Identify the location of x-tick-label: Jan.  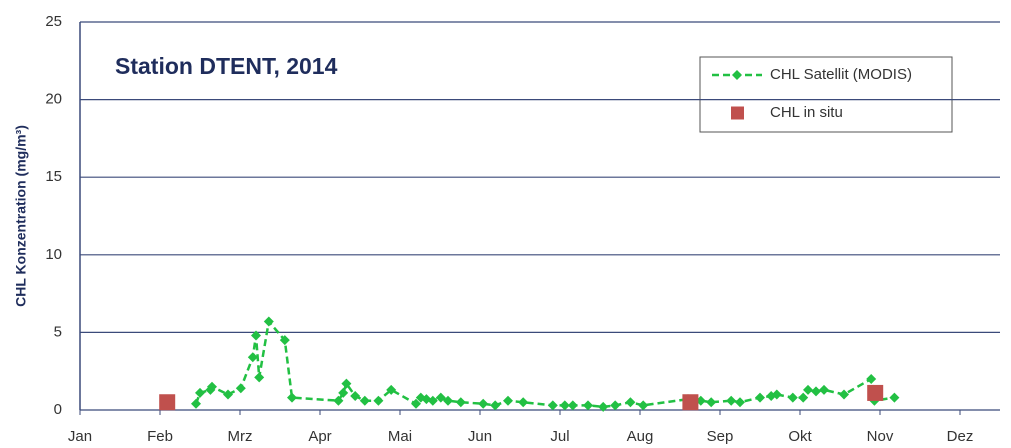
(80, 436).